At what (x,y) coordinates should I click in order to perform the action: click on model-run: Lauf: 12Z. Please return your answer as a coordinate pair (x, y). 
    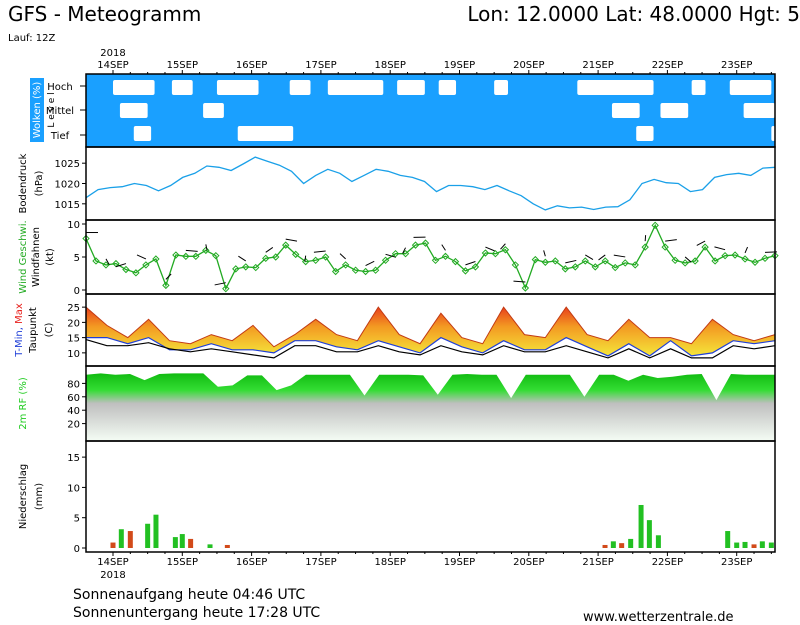
    Looking at the image, I should click on (32, 38).